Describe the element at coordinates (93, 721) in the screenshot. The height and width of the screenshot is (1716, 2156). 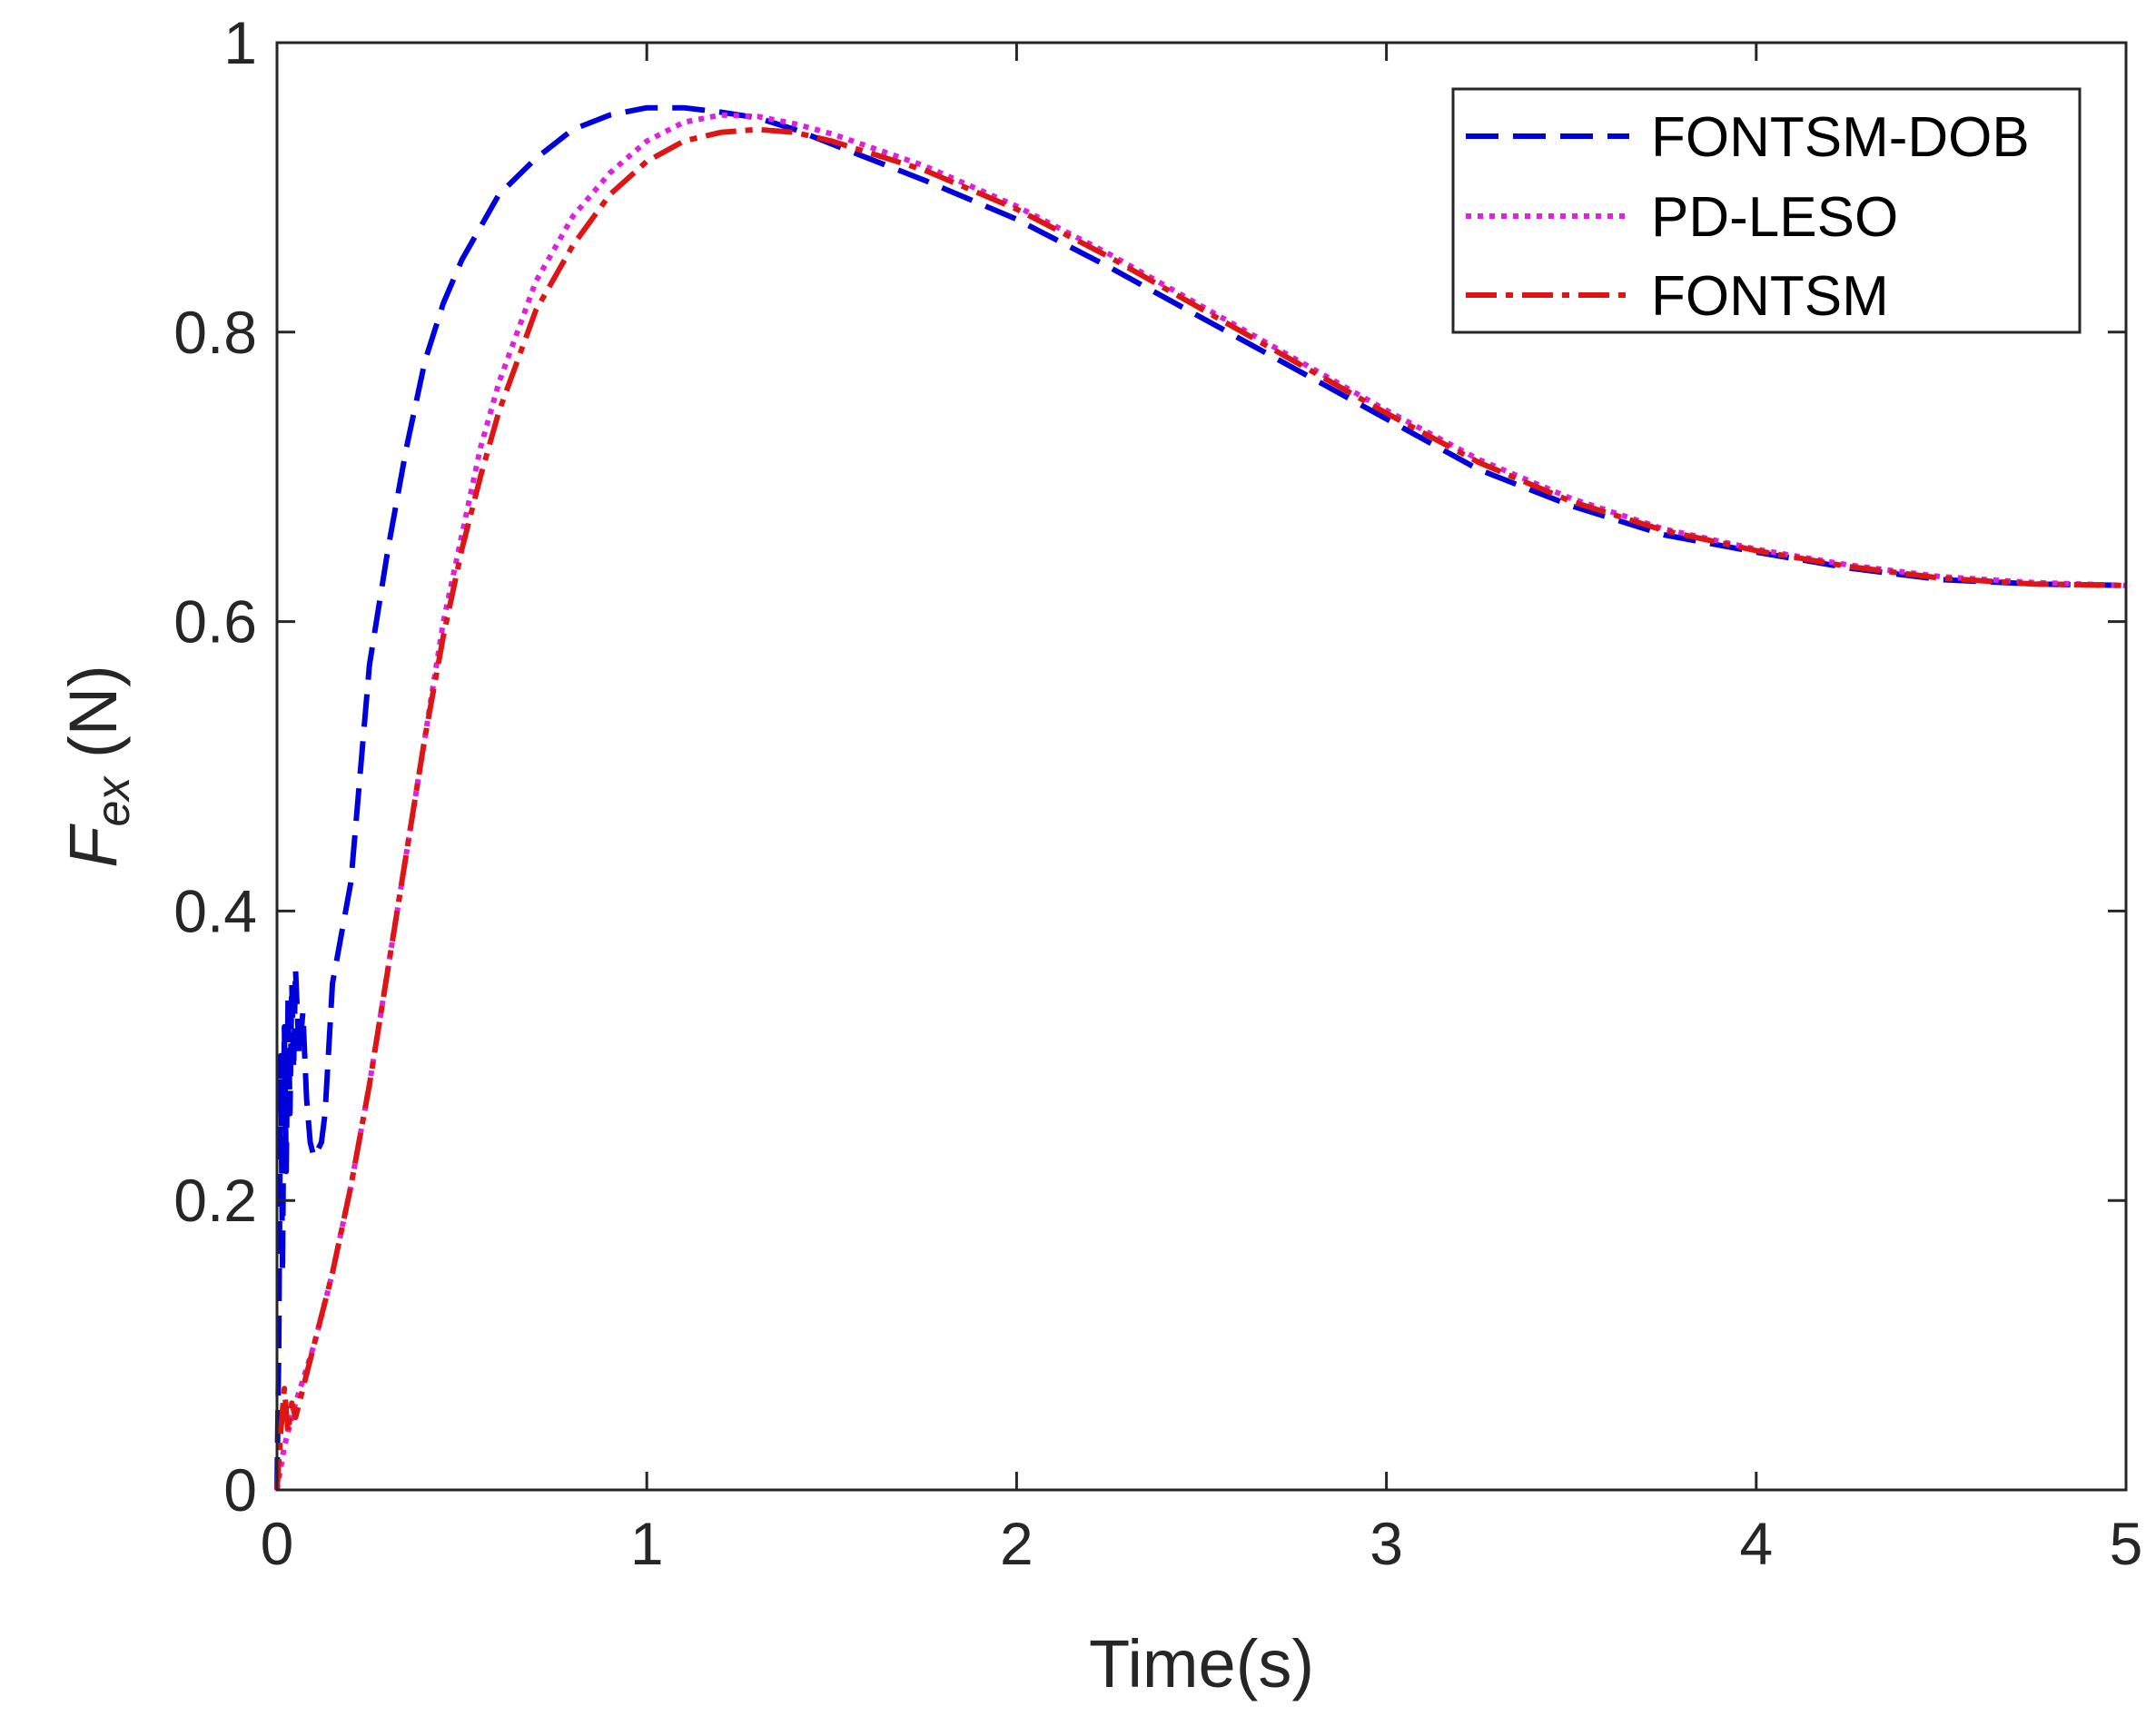
I see `y-axis-label-unit: (N)` at that location.